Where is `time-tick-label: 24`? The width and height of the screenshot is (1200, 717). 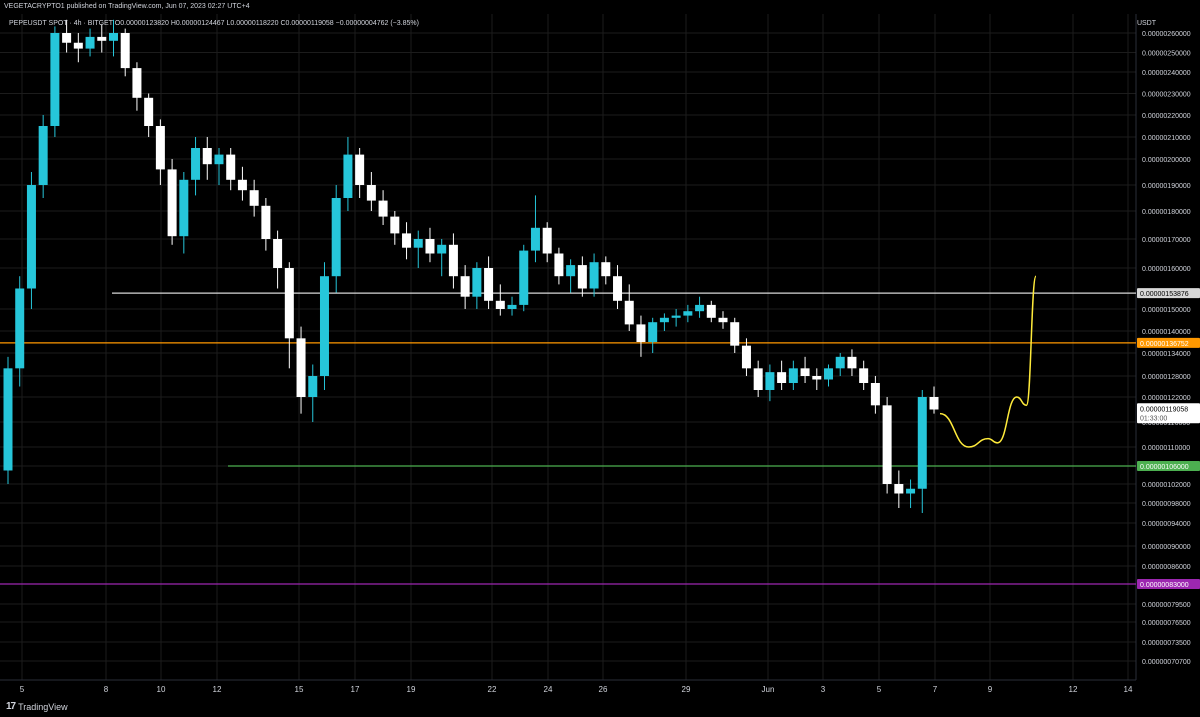 time-tick-label: 24 is located at coordinates (548, 689).